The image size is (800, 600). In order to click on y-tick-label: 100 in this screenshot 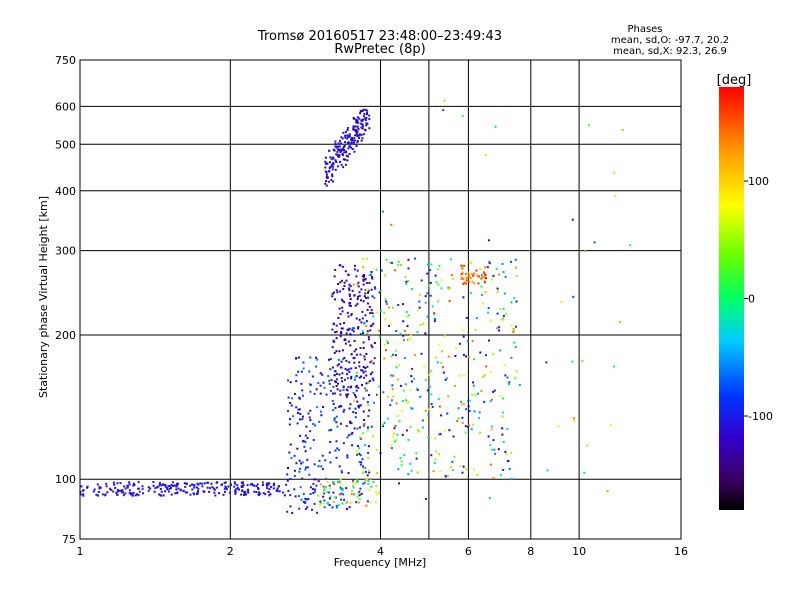, I will do `click(65, 479)`.